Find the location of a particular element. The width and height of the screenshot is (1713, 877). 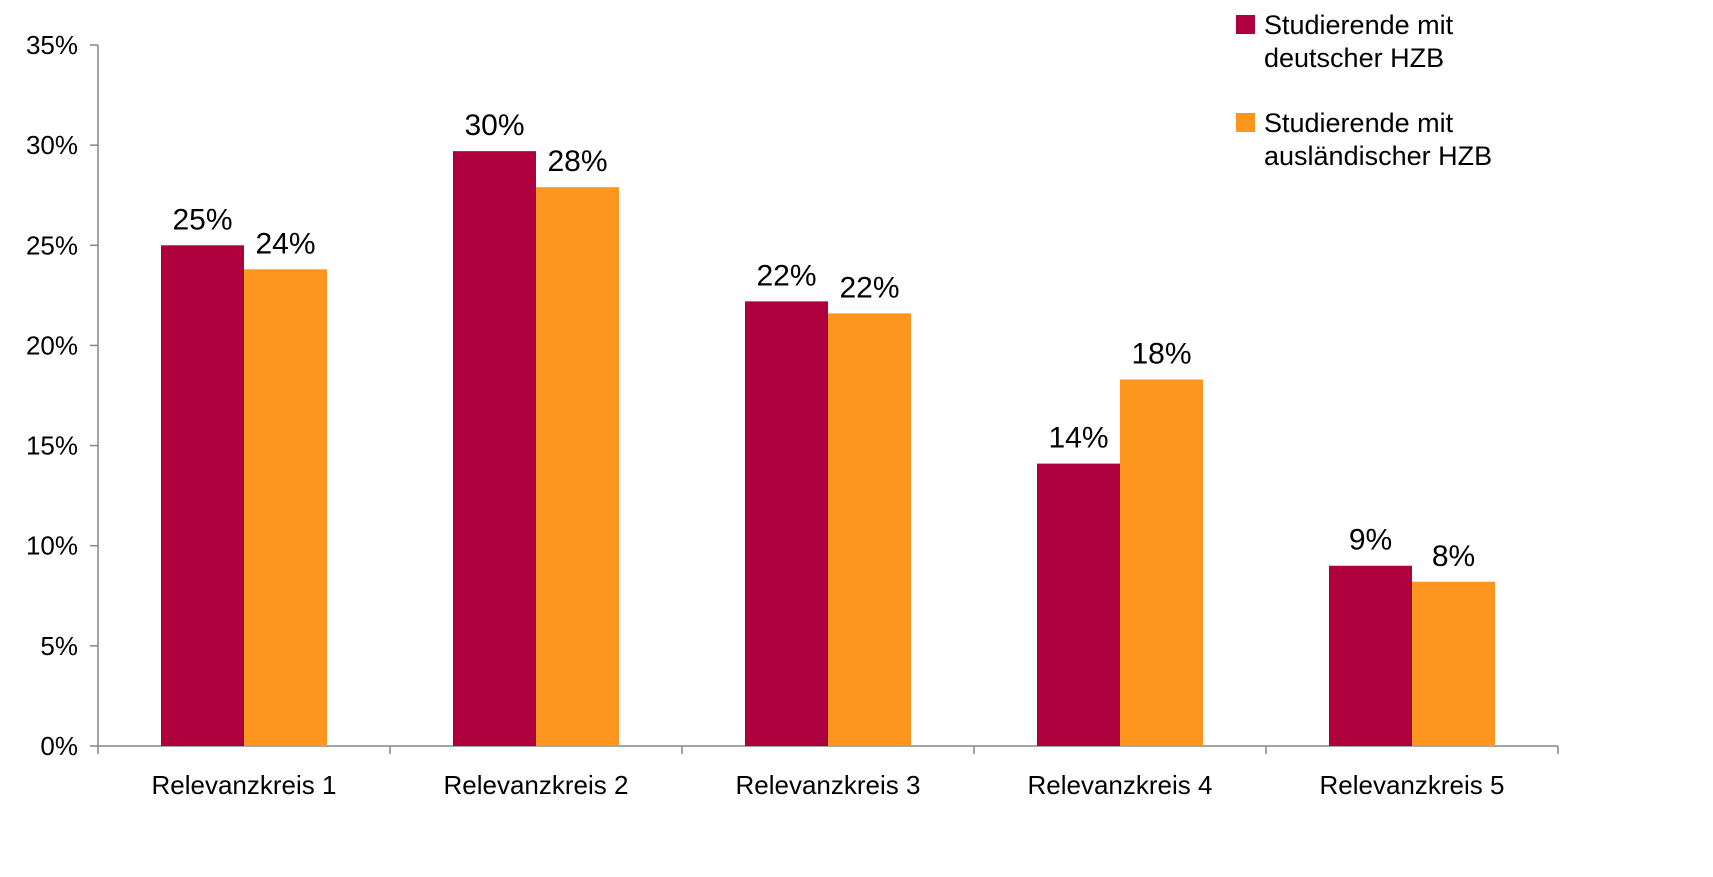

x-tick-label: Relevanzkreis 5 is located at coordinates (1412, 785).